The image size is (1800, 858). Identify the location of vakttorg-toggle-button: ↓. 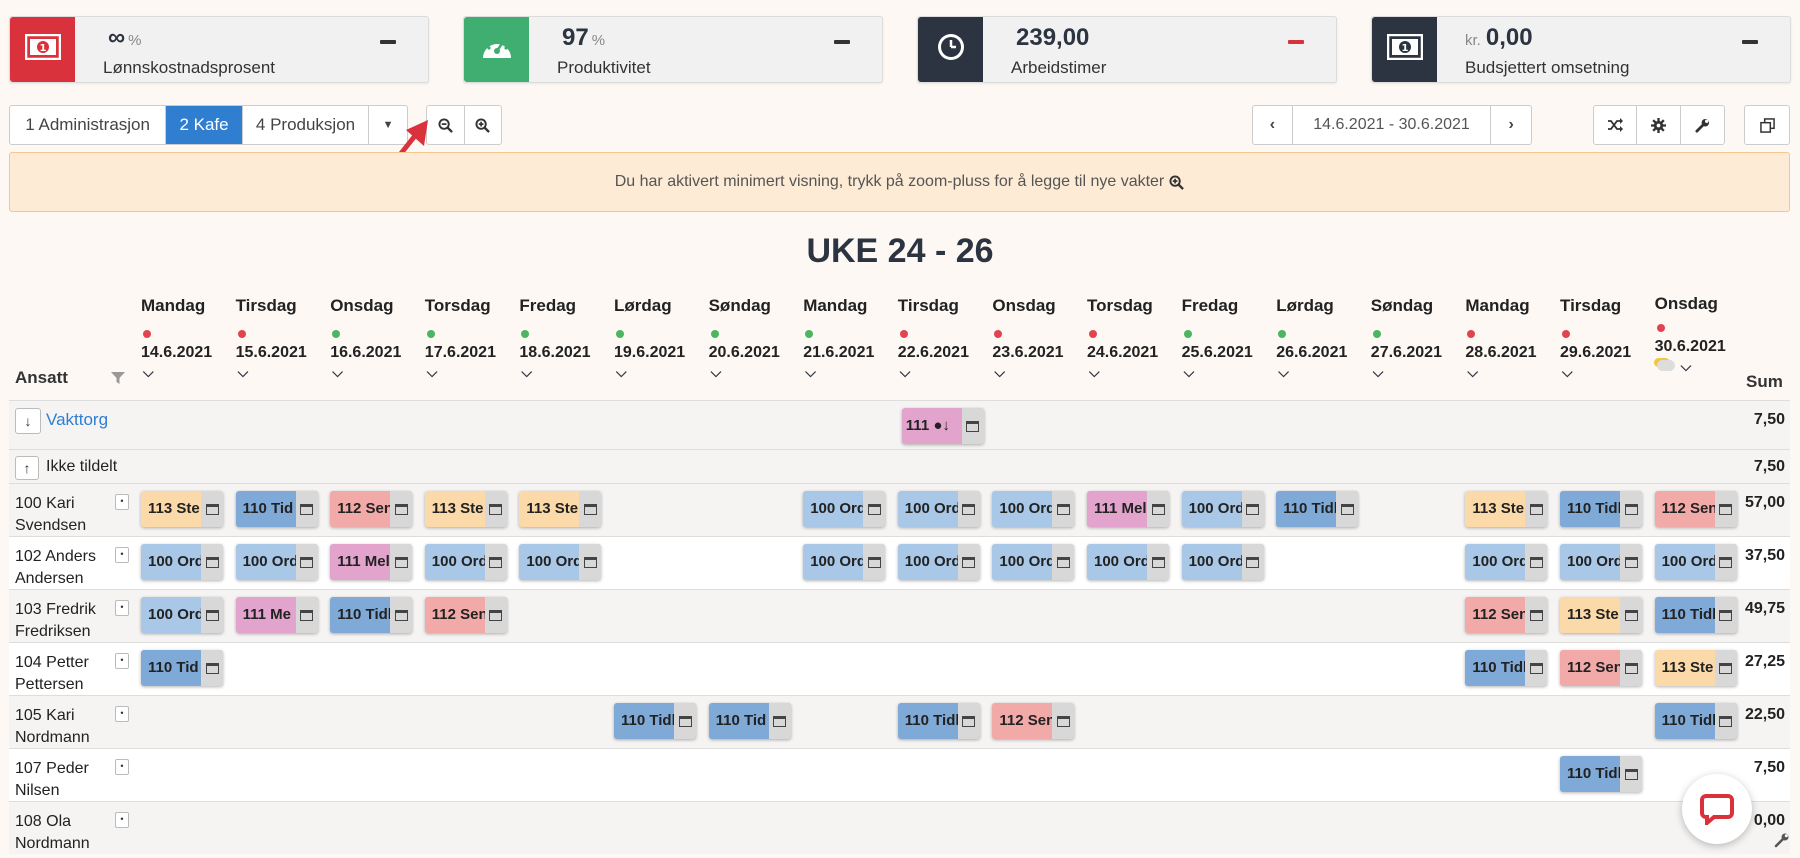
(28, 421).